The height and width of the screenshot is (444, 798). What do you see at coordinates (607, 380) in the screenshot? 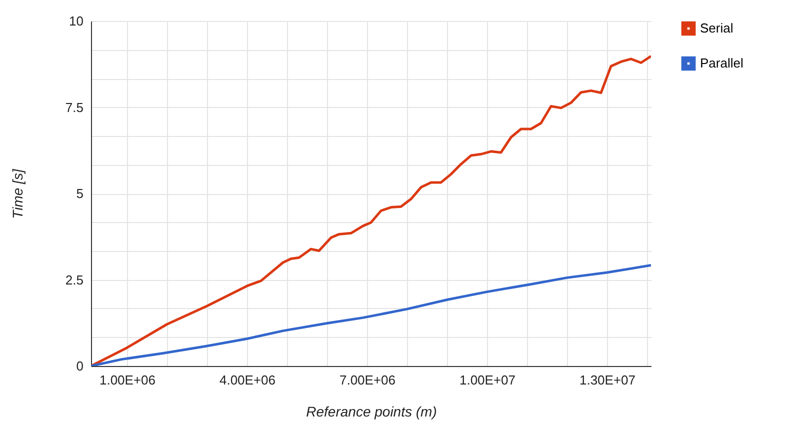
I see `x-tick-label: 1.30E+07` at bounding box center [607, 380].